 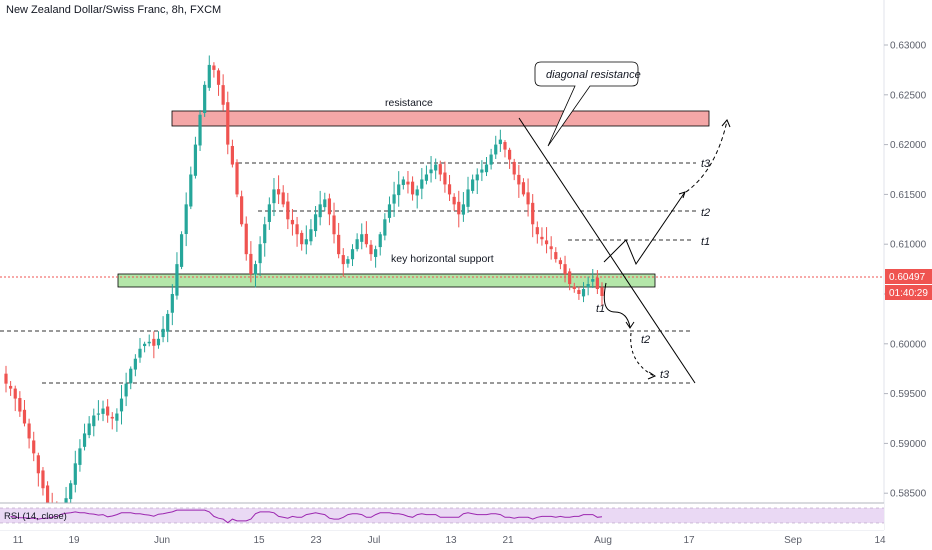 What do you see at coordinates (642, 354) in the screenshot?
I see `projection-down-dashed` at bounding box center [642, 354].